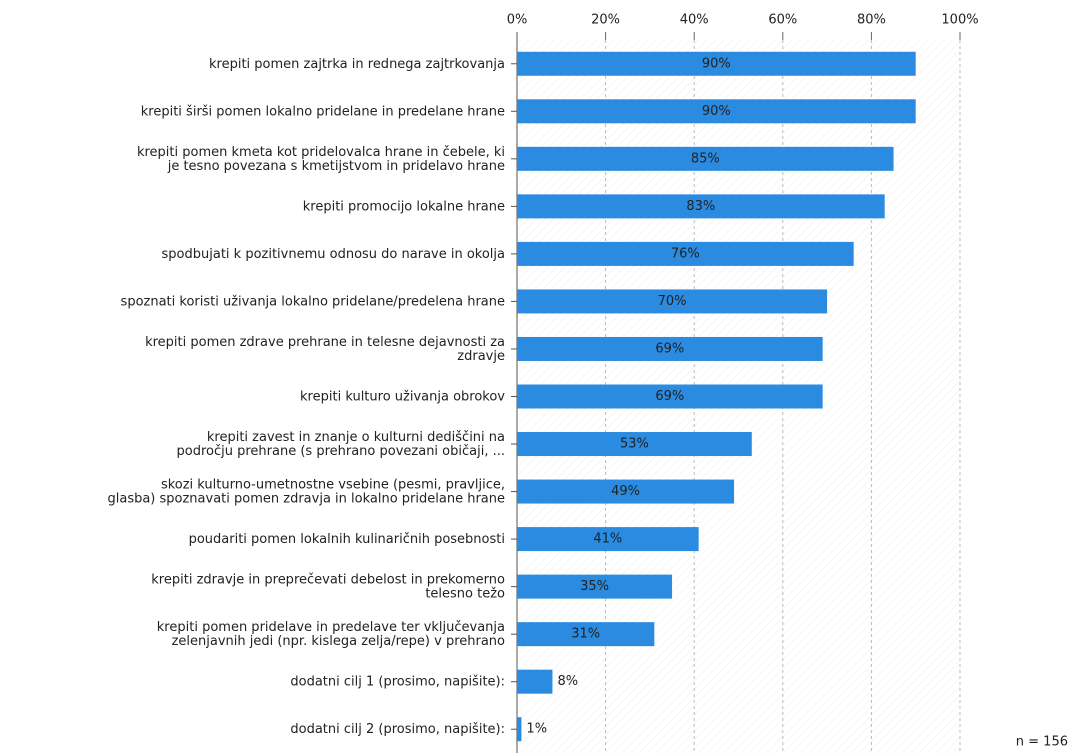 This screenshot has height=753, width=1070. I want to click on y-tick-label: krepiti promocijo lokalne hrane, so click(404, 206).